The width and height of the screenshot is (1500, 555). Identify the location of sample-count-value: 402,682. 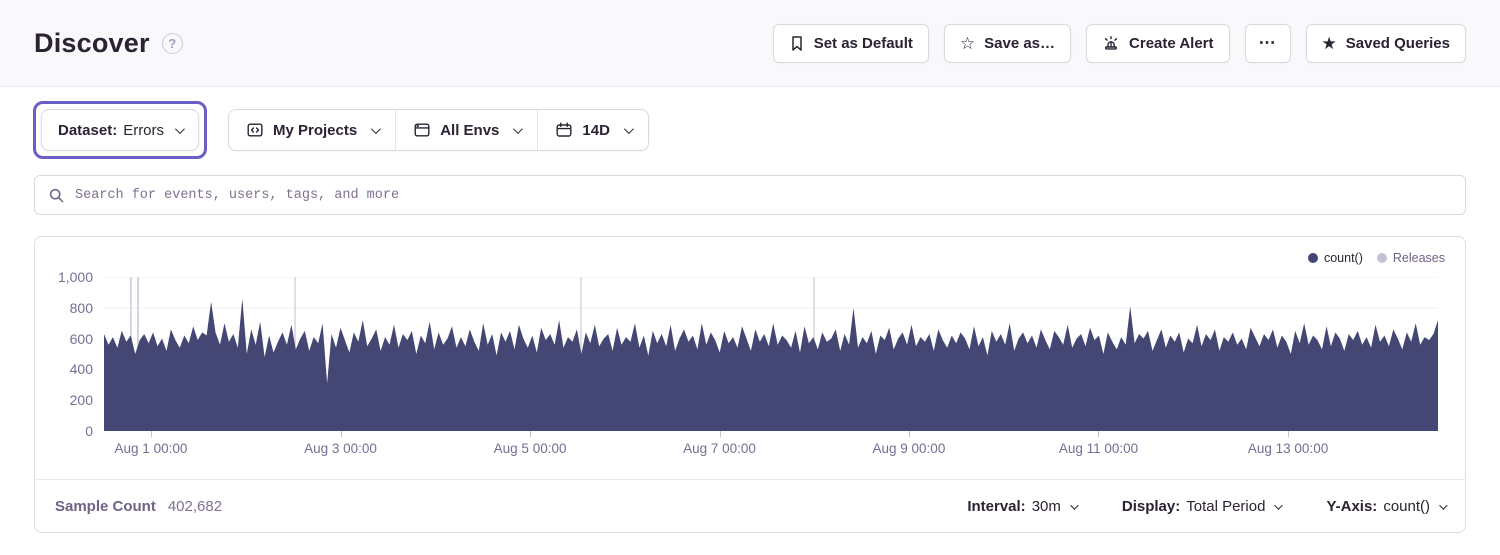
(195, 506).